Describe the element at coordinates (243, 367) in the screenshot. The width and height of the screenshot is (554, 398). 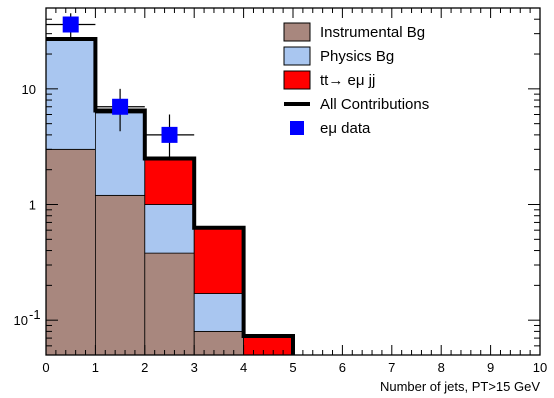
I see `x-tick-label: 4` at that location.